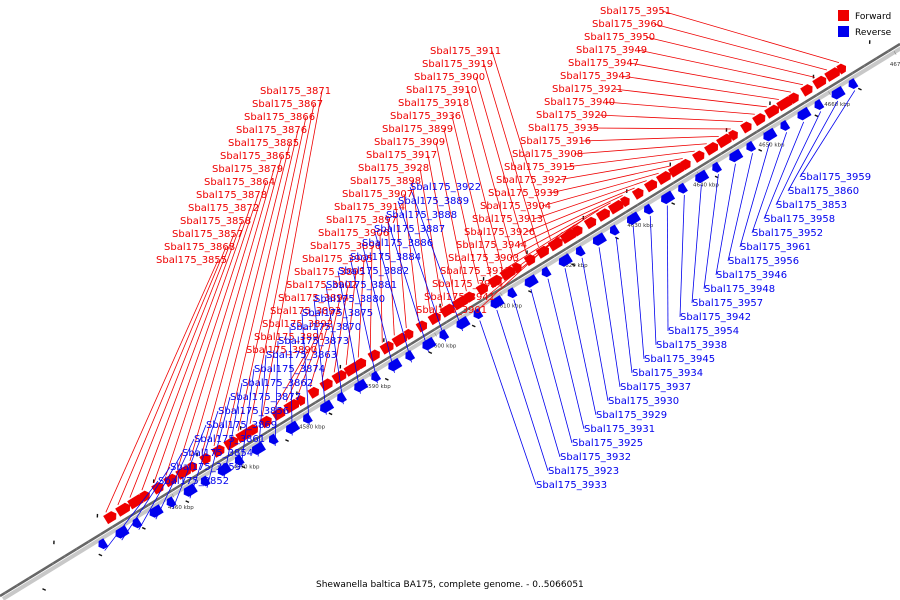 The width and height of the screenshot is (900, 600). What do you see at coordinates (397, 243) in the screenshot?
I see `reverse-gene-label: Sbal175_3886` at bounding box center [397, 243].